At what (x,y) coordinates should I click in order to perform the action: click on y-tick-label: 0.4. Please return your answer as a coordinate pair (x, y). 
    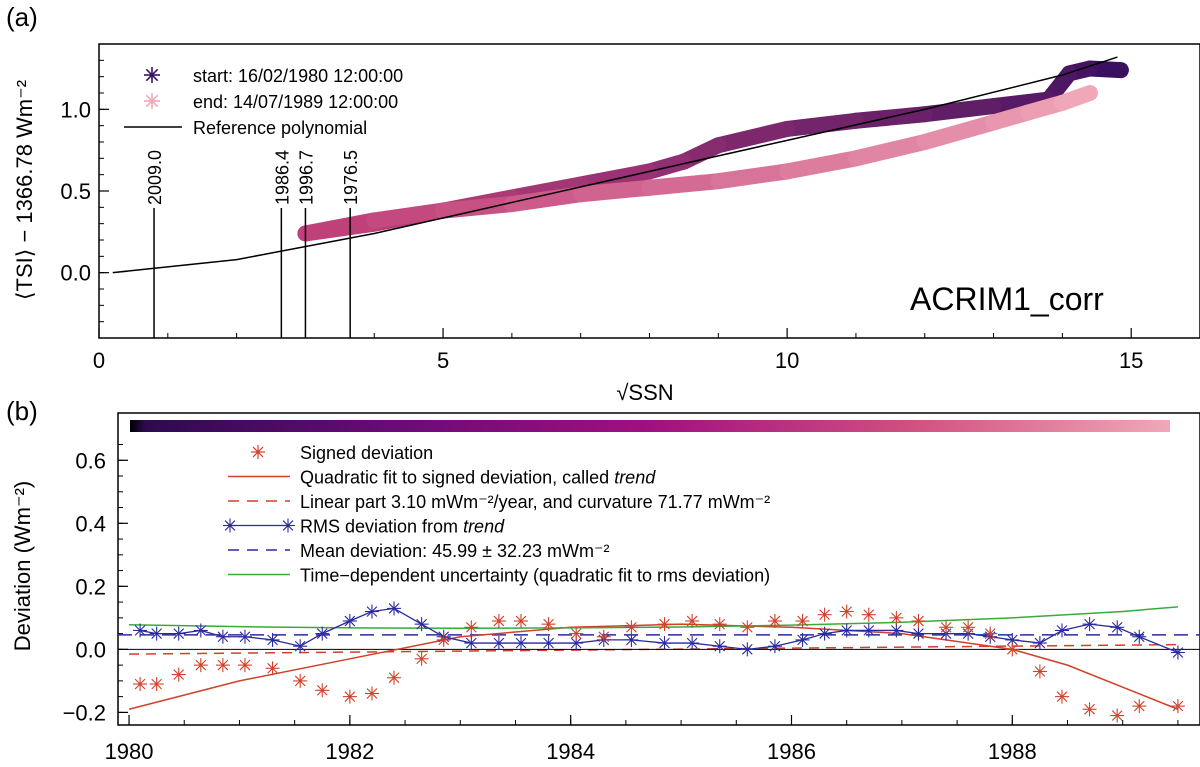
    Looking at the image, I should click on (90, 523).